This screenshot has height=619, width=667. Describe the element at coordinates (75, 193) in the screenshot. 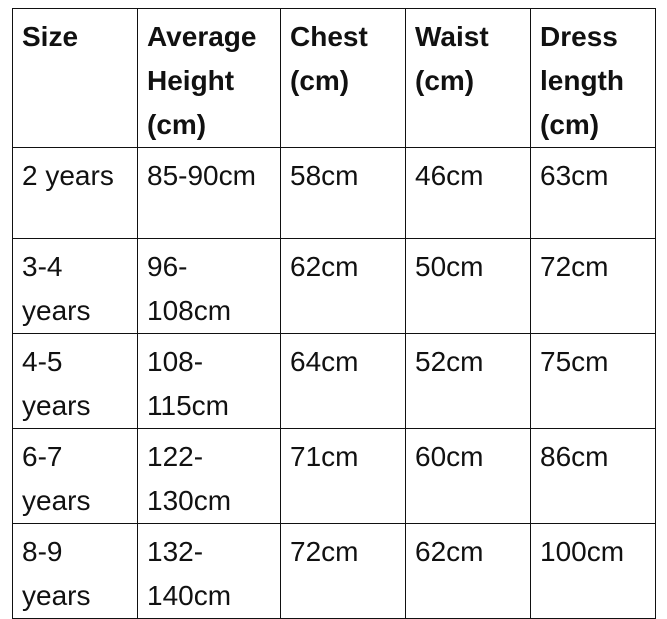

I see `cell-size: 2 years` at that location.